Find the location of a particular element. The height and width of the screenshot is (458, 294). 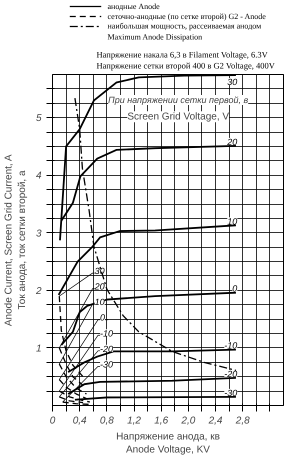

y-tick-label: 4 is located at coordinates (39, 176).